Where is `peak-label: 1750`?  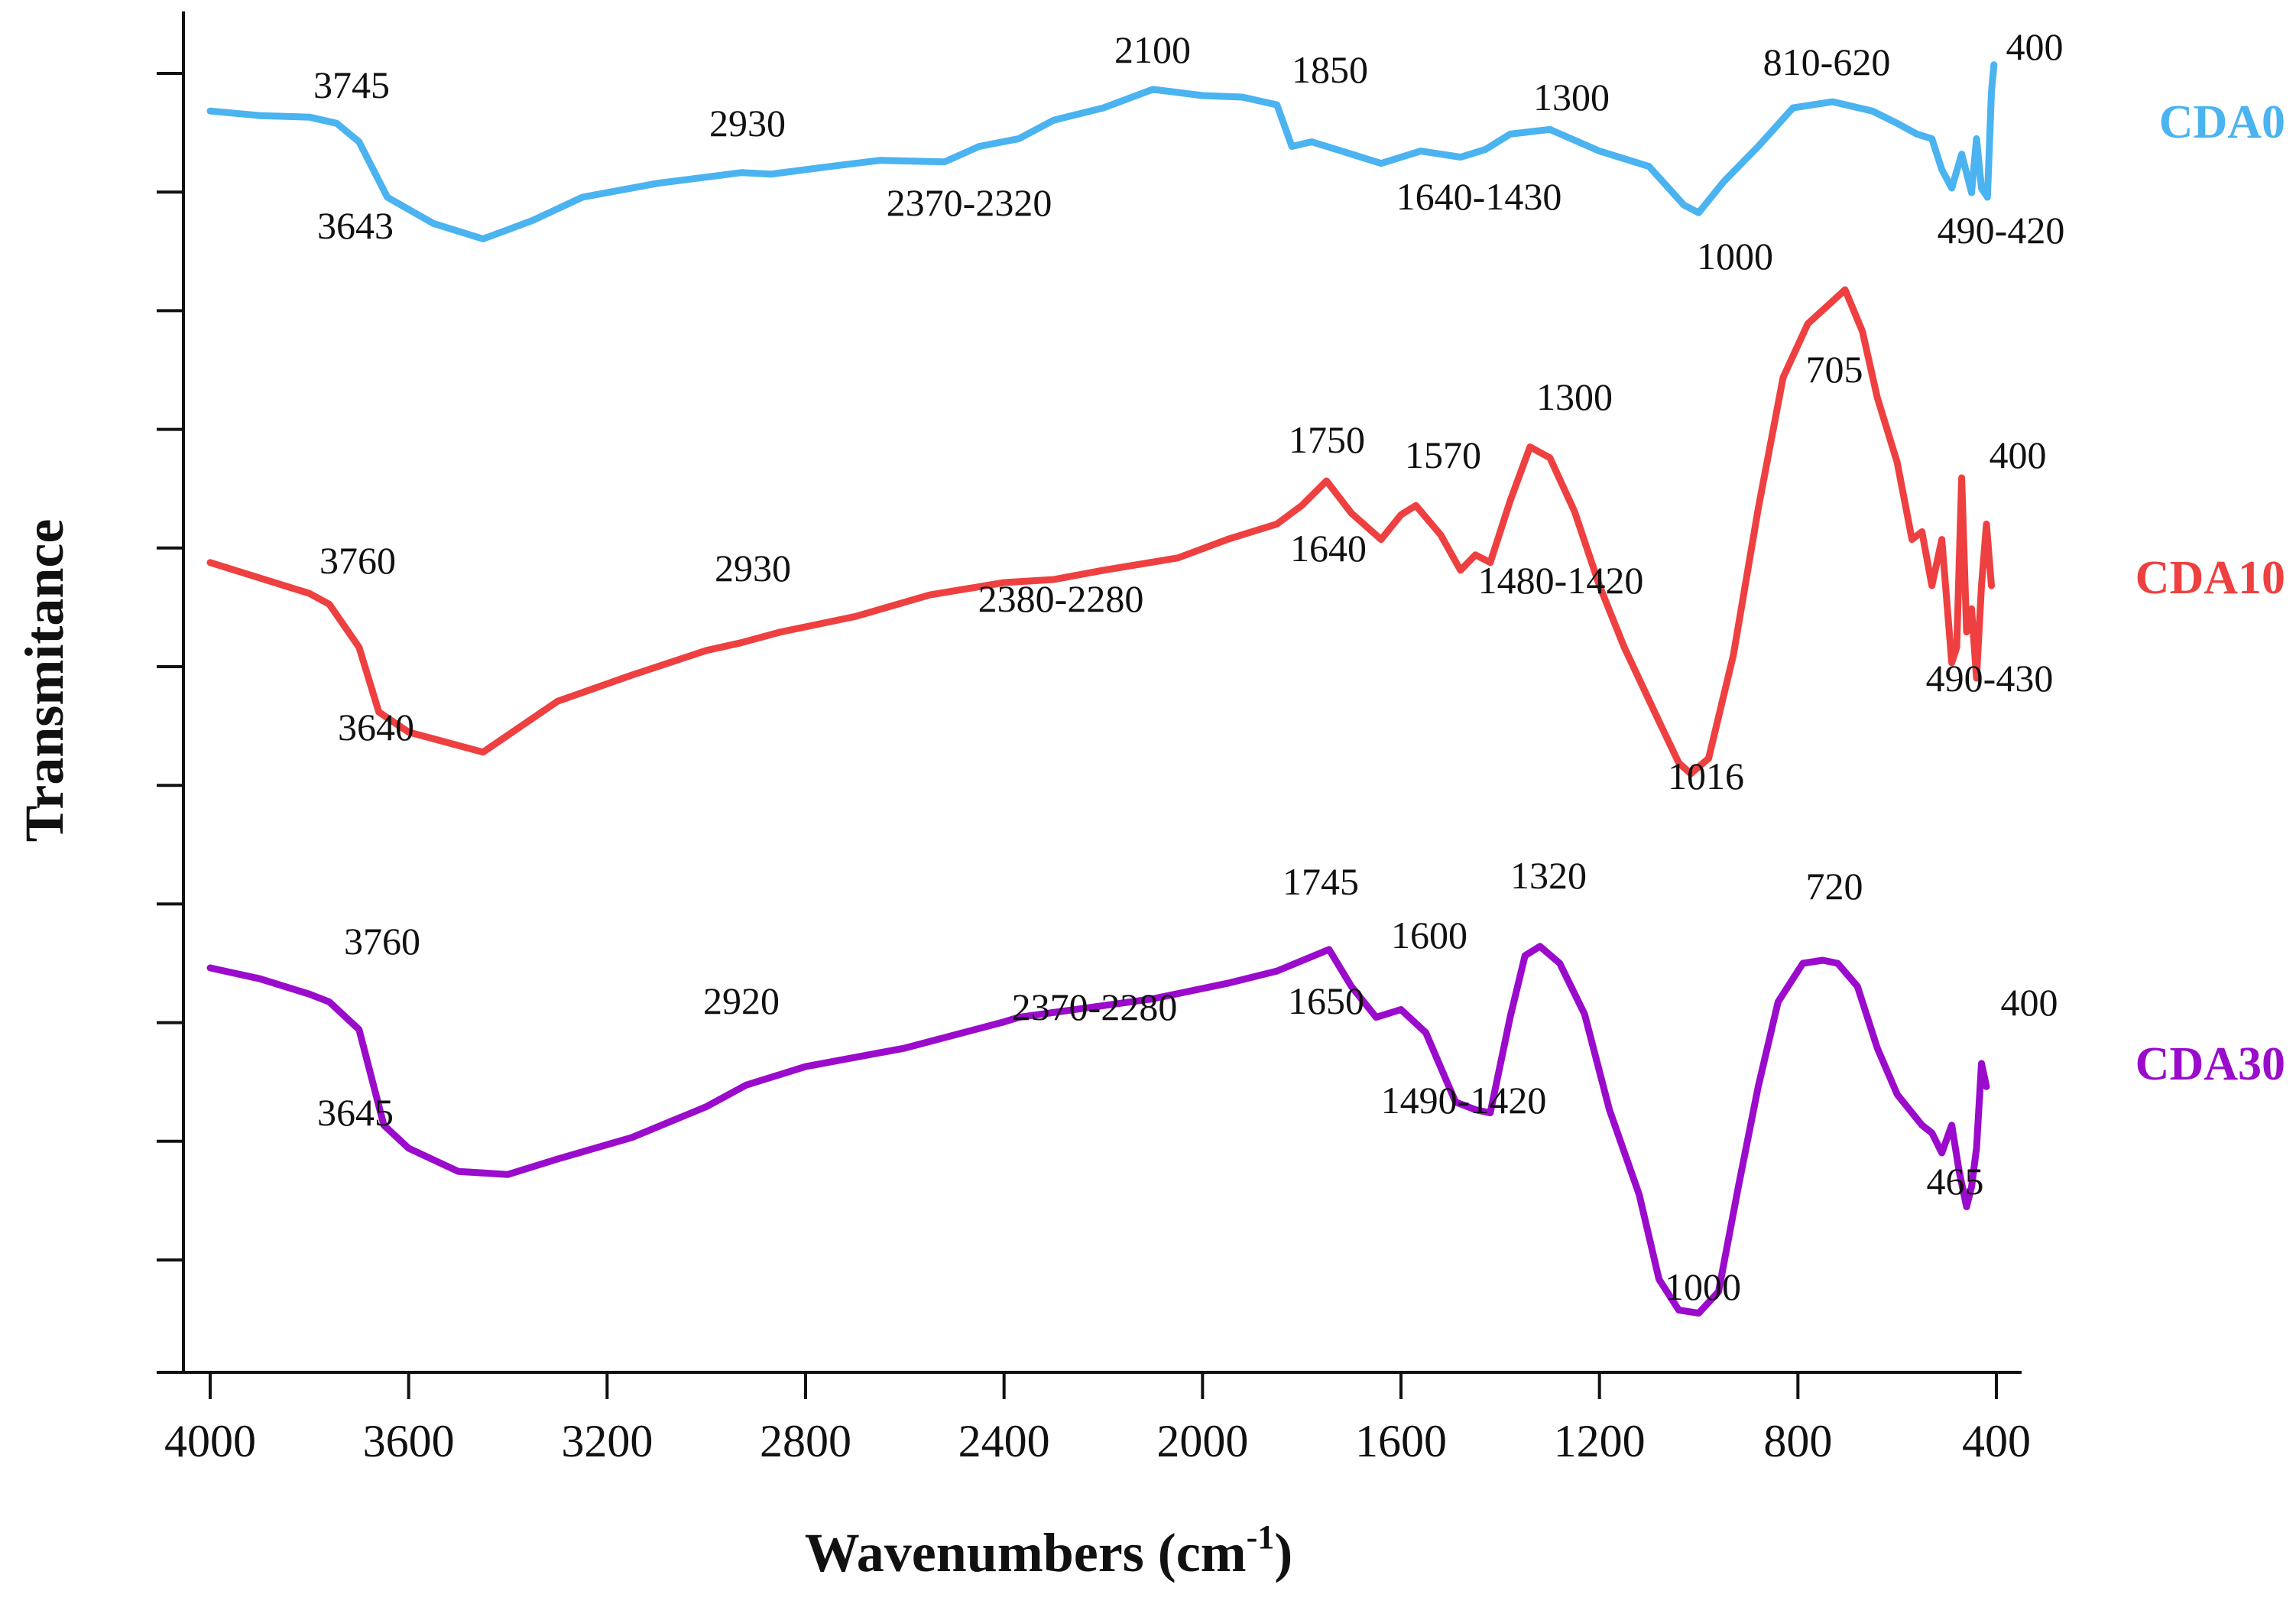 peak-label: 1750 is located at coordinates (1327, 440).